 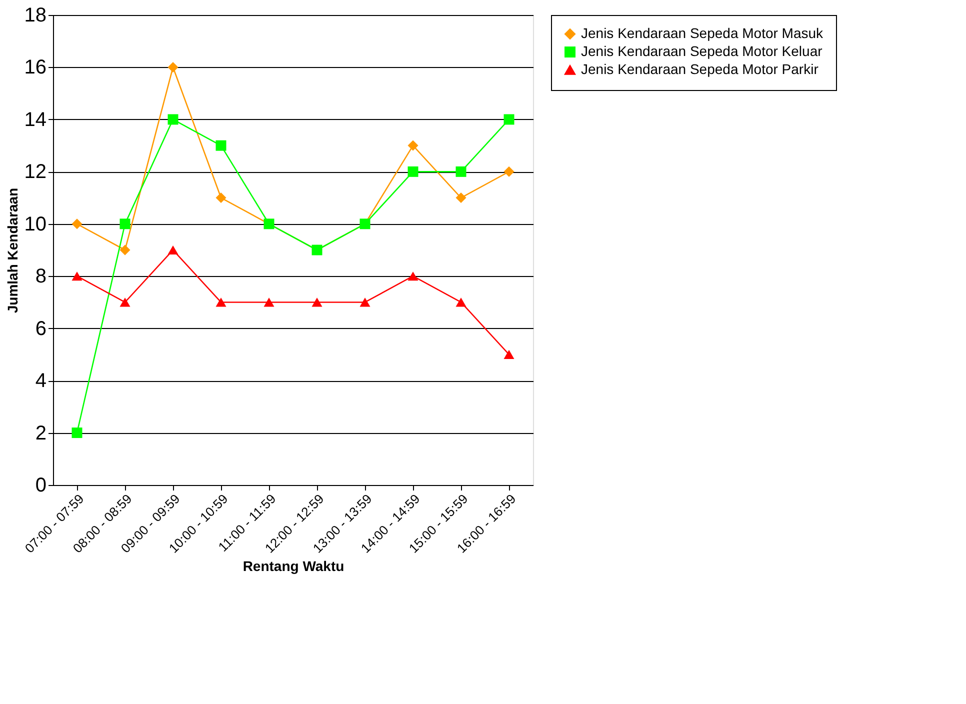 What do you see at coordinates (35, 119) in the screenshot?
I see `y-tick-label: 14` at bounding box center [35, 119].